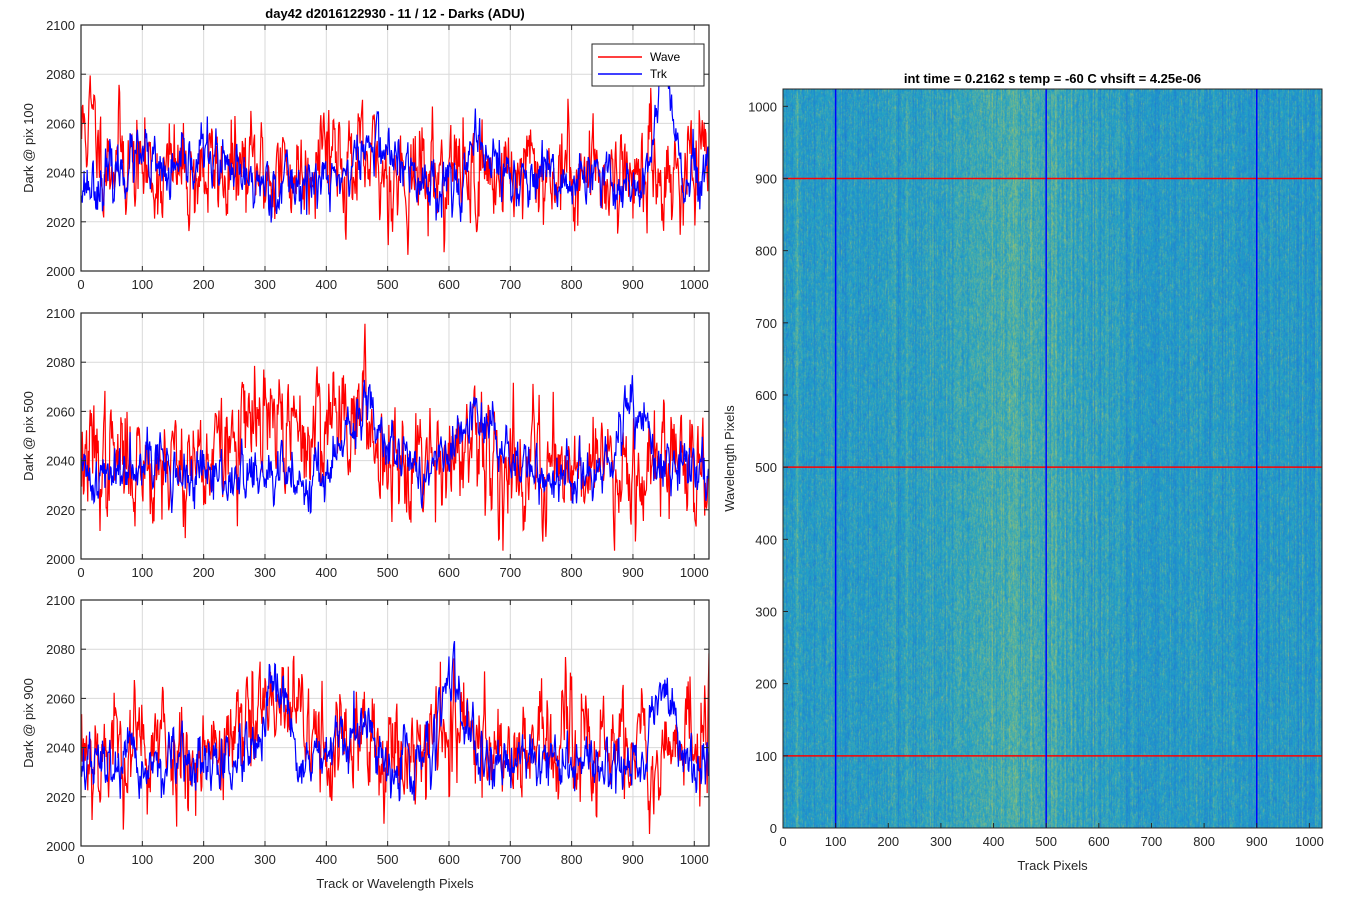  Describe the element at coordinates (659, 74) in the screenshot. I see `legend-label-trk: Trk` at that location.